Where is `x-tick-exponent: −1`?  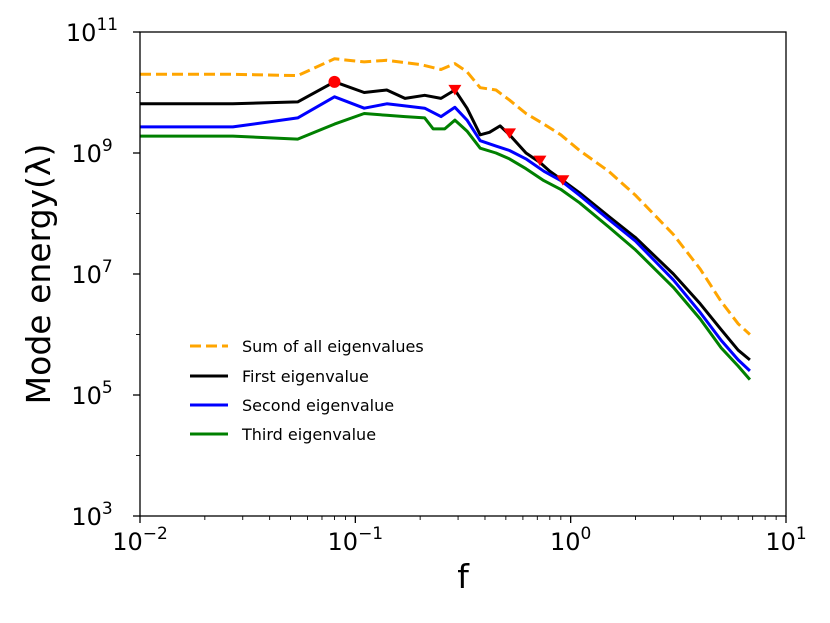
x-tick-exponent: −1 is located at coordinates (370, 534).